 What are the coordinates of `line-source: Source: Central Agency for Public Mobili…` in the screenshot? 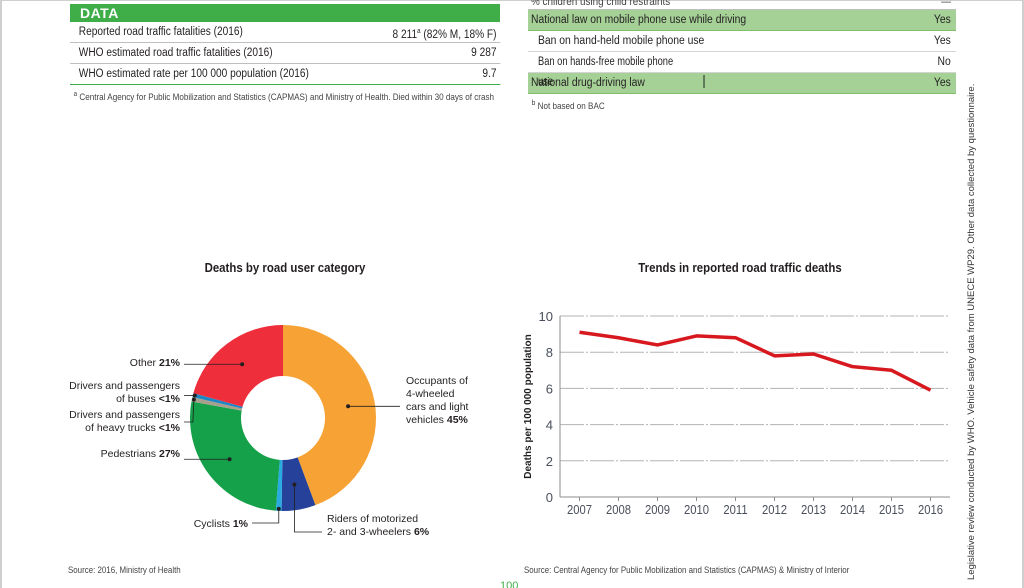 It's located at (687, 570).